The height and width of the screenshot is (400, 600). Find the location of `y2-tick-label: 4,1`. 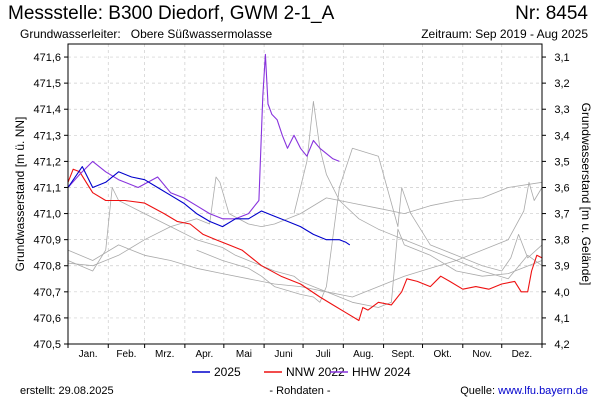

y2-tick-label: 4,1 is located at coordinates (561, 319).